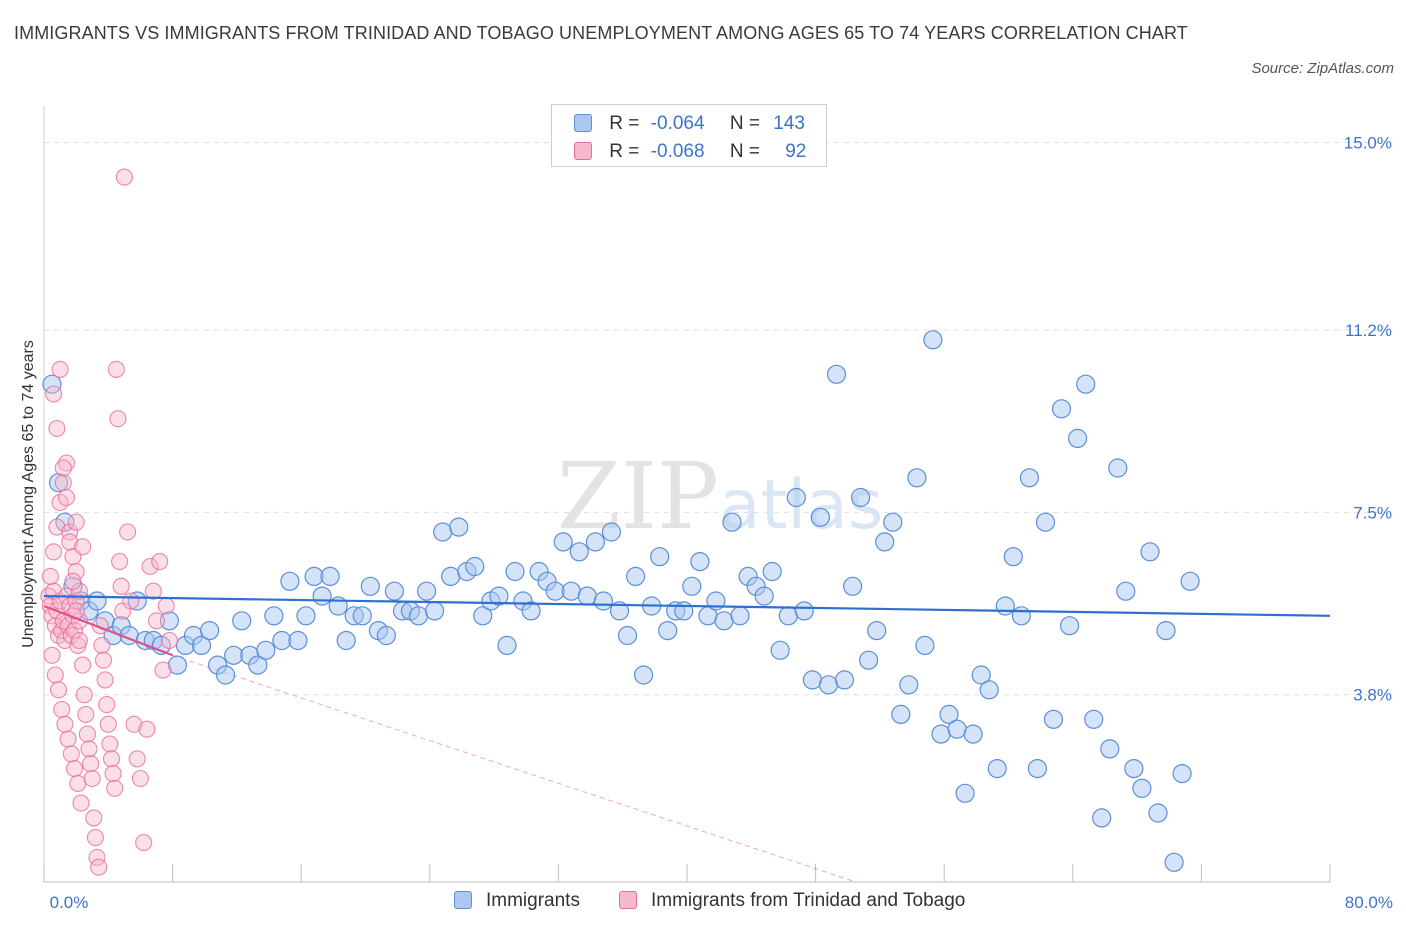 This screenshot has height=930, width=1406. I want to click on legend-item-immigrants: Immigrants, so click(517, 901).